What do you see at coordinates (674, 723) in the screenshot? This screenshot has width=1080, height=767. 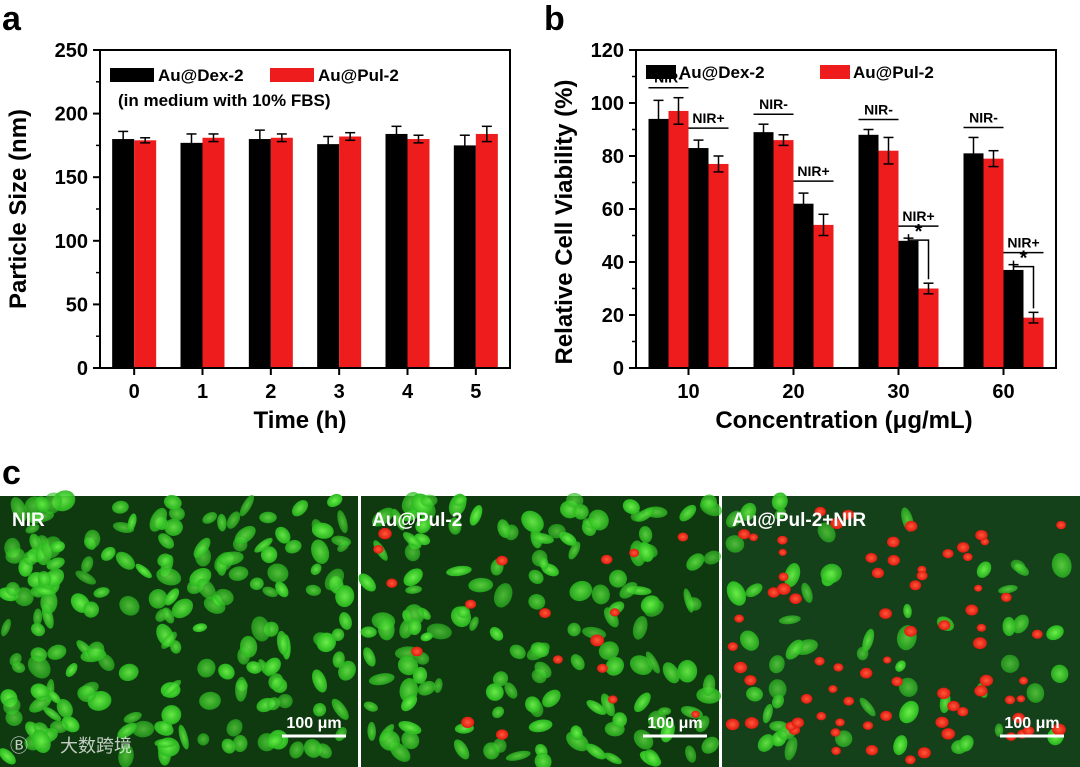 I see `scale-bar-label: 100 μm` at bounding box center [674, 723].